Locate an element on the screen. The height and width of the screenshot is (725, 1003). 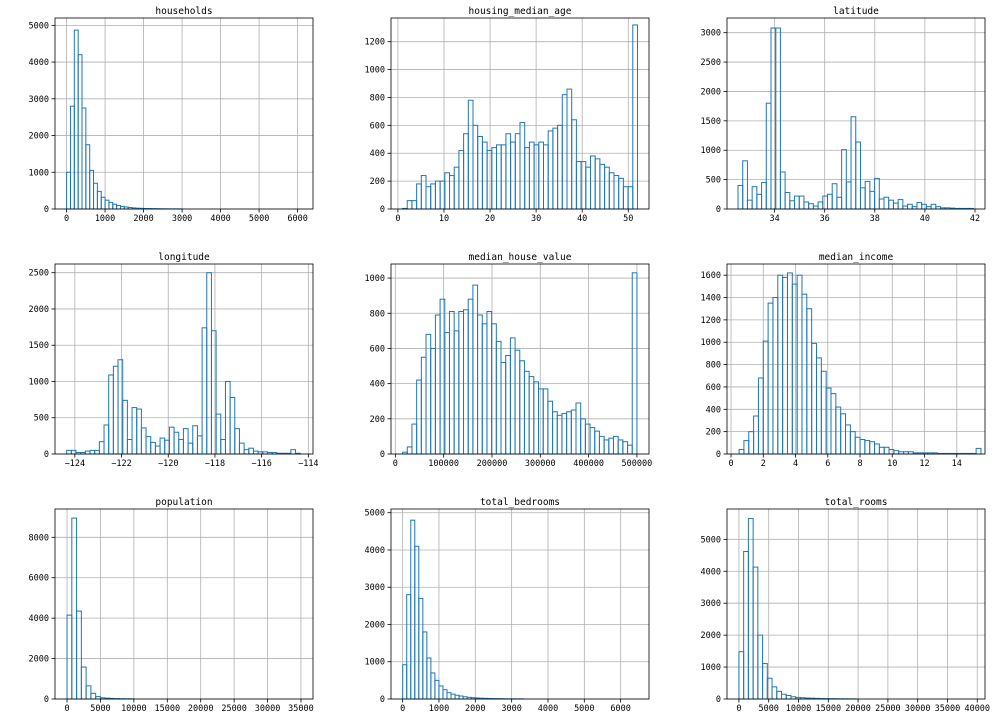
y-tick-label: 600 is located at coordinates (377, 126).